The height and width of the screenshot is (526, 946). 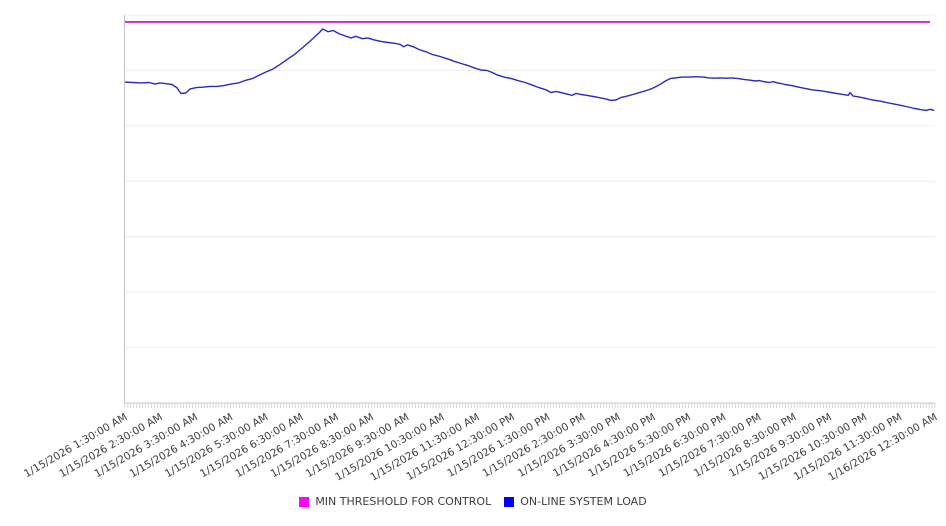 What do you see at coordinates (583, 501) in the screenshot?
I see `legend-label-system-load: ON-LINE SYSTEM LOAD` at bounding box center [583, 501].